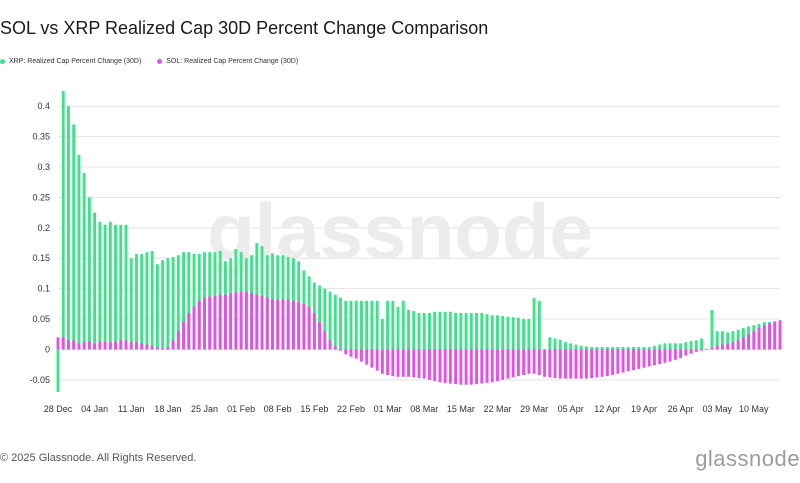 This screenshot has height=483, width=800. What do you see at coordinates (754, 409) in the screenshot?
I see `x-tick-label: 10 May` at bounding box center [754, 409].